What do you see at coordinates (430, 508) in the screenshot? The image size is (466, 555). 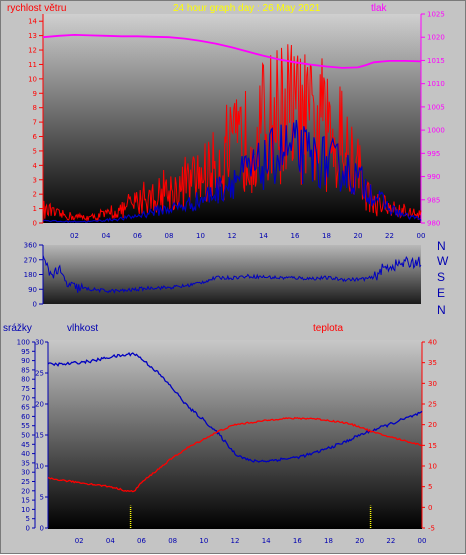 I see `temperature-y-tick-label: 0` at bounding box center [430, 508].